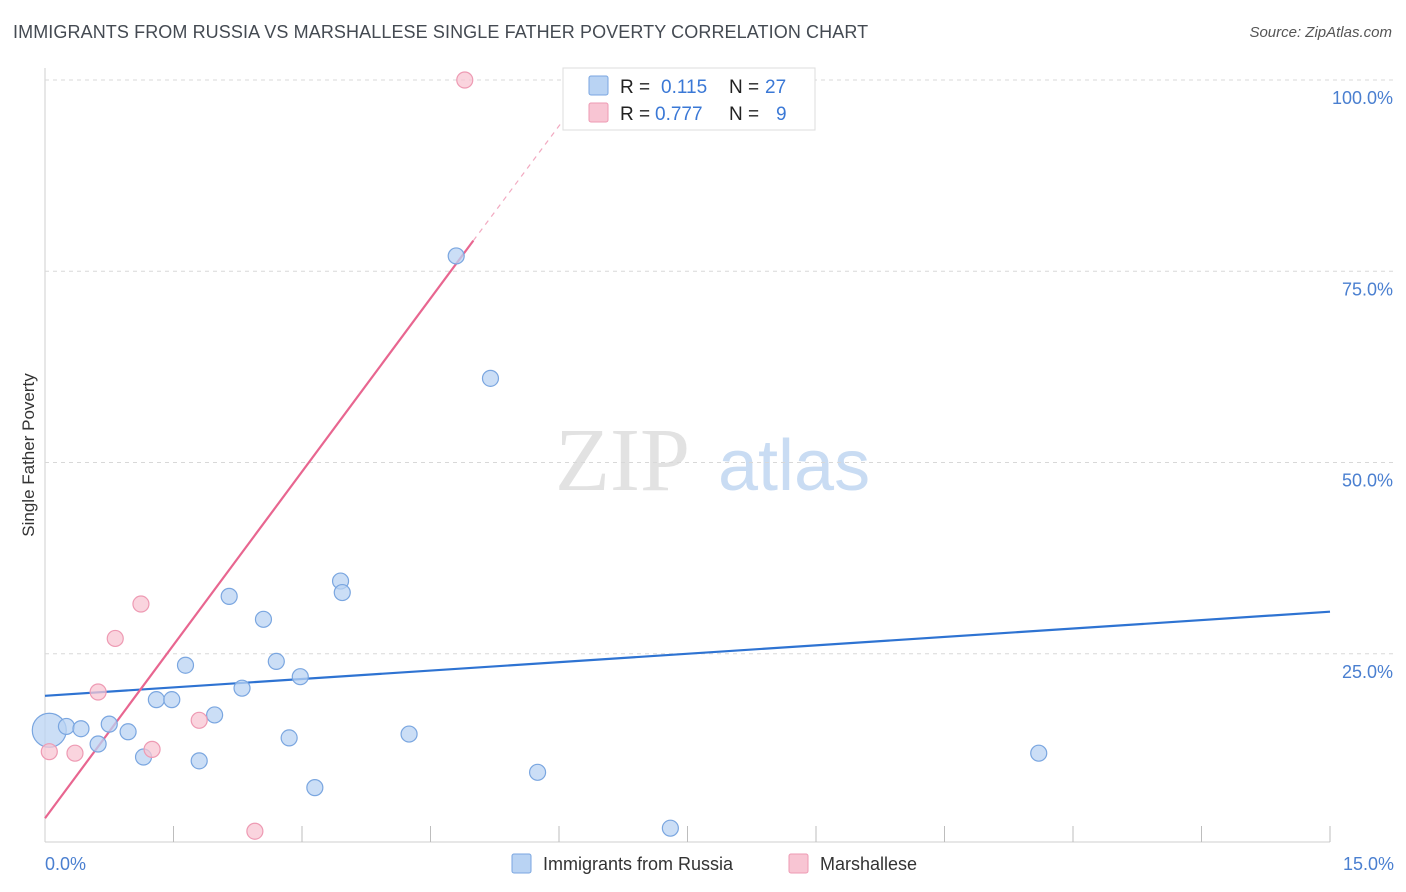 The height and width of the screenshot is (892, 1406). I want to click on legend-r-label-1: R =, so click(635, 114).